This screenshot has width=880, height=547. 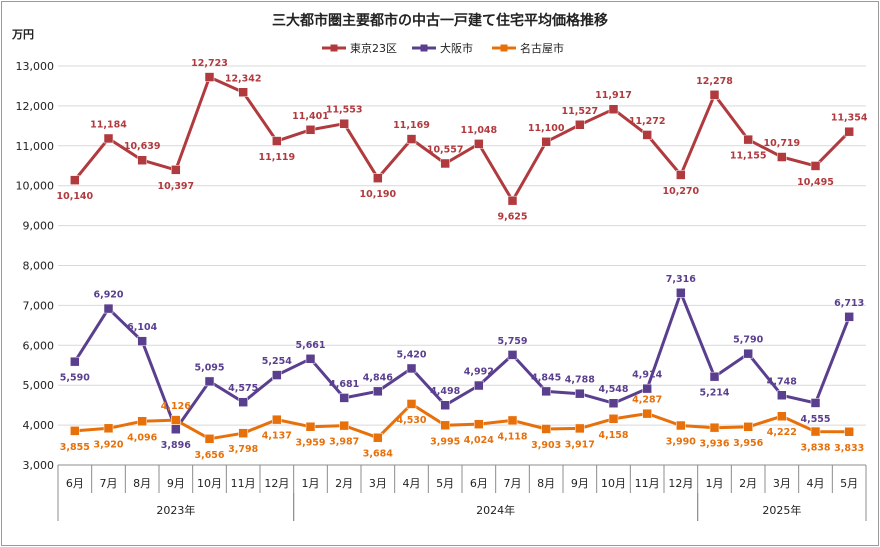 What do you see at coordinates (715, 483) in the screenshot?
I see `x-tick-label: 1月` at bounding box center [715, 483].